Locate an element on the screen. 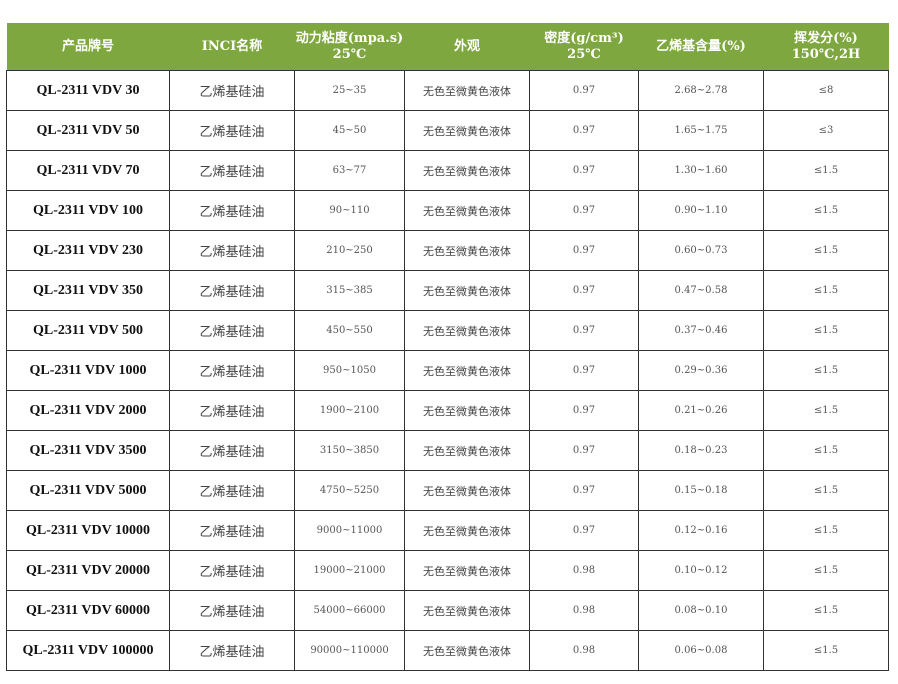 This screenshot has width=898, height=684. cell-viscosity: 210~250 is located at coordinates (349, 250).